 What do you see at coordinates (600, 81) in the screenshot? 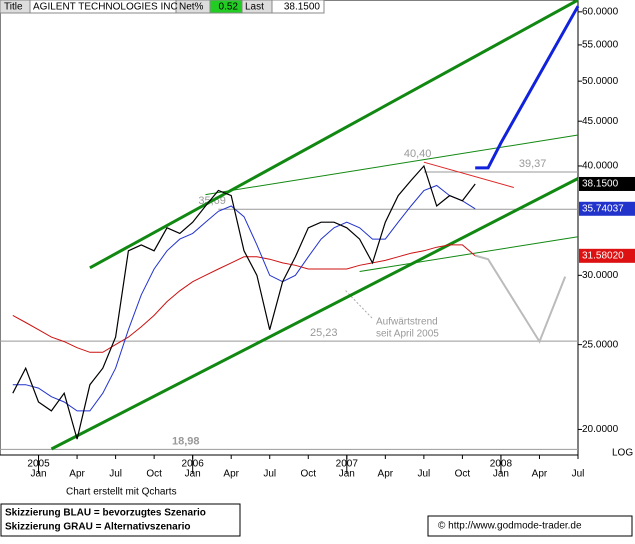
I see `y-tick-label: 50.0000` at bounding box center [600, 81].